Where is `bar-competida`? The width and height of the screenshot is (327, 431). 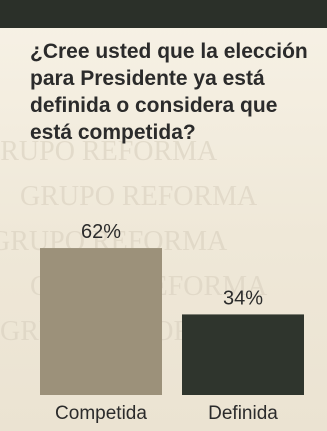 bar-competida is located at coordinates (101, 321).